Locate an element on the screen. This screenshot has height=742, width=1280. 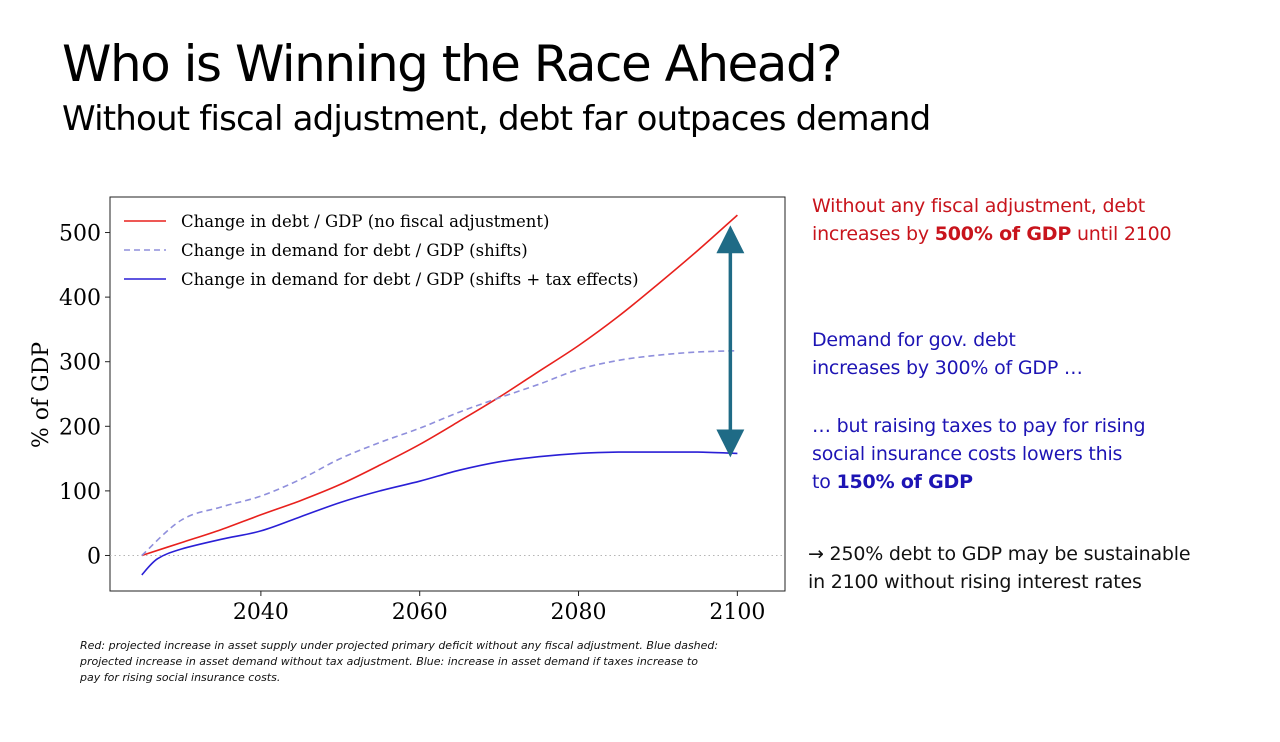
note-debt-line2-pre: increases by is located at coordinates (873, 234).